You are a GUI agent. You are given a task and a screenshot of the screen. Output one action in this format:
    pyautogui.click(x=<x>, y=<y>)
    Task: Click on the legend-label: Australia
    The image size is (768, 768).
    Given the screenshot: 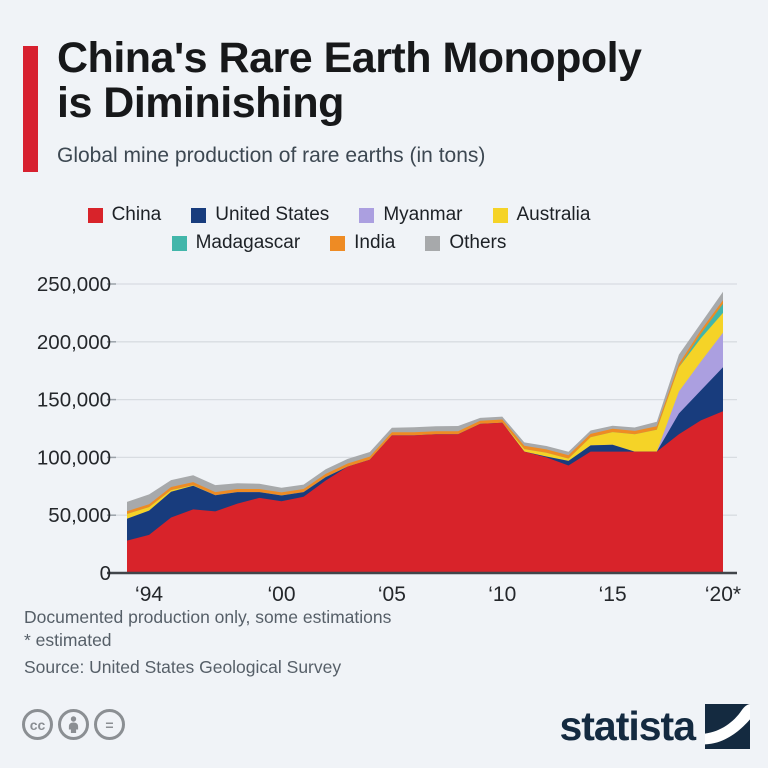 What is the action you would take?
    pyautogui.click(x=553, y=214)
    